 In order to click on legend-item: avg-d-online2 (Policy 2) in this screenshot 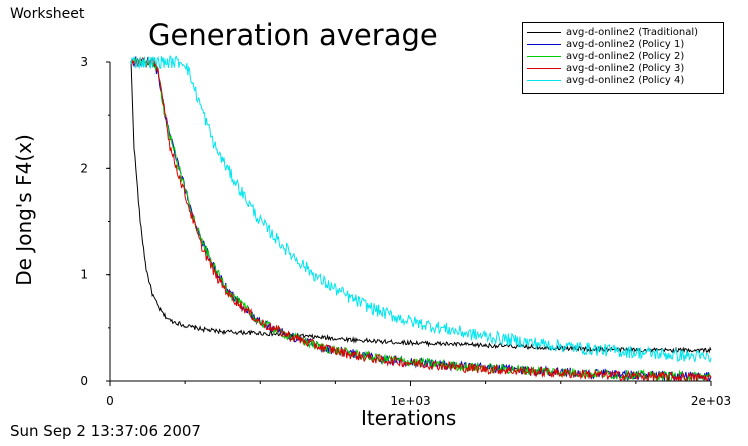, I will do `click(605, 56)`.